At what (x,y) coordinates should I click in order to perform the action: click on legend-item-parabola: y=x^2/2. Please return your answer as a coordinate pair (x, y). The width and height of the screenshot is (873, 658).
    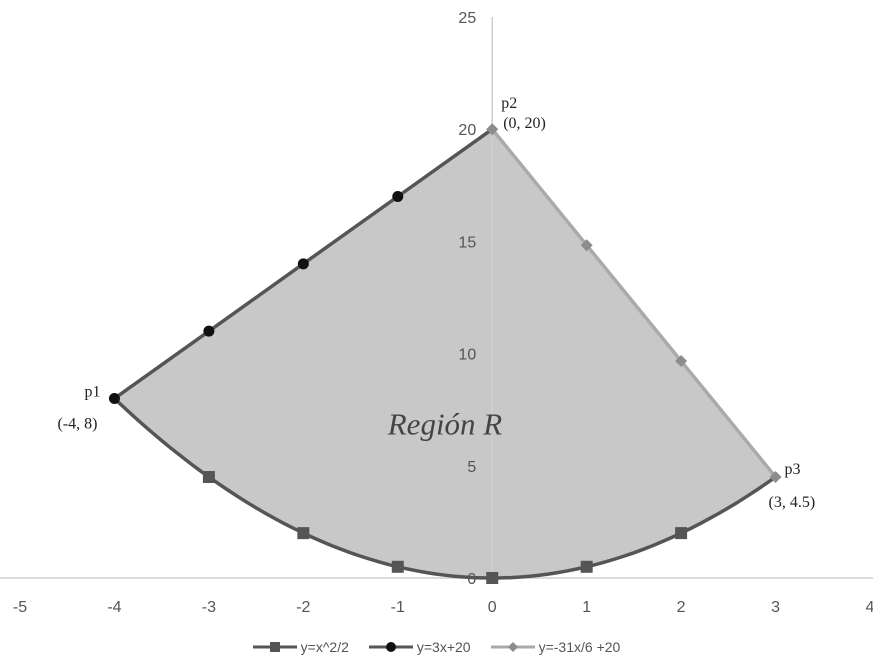
    Looking at the image, I should click on (300, 647).